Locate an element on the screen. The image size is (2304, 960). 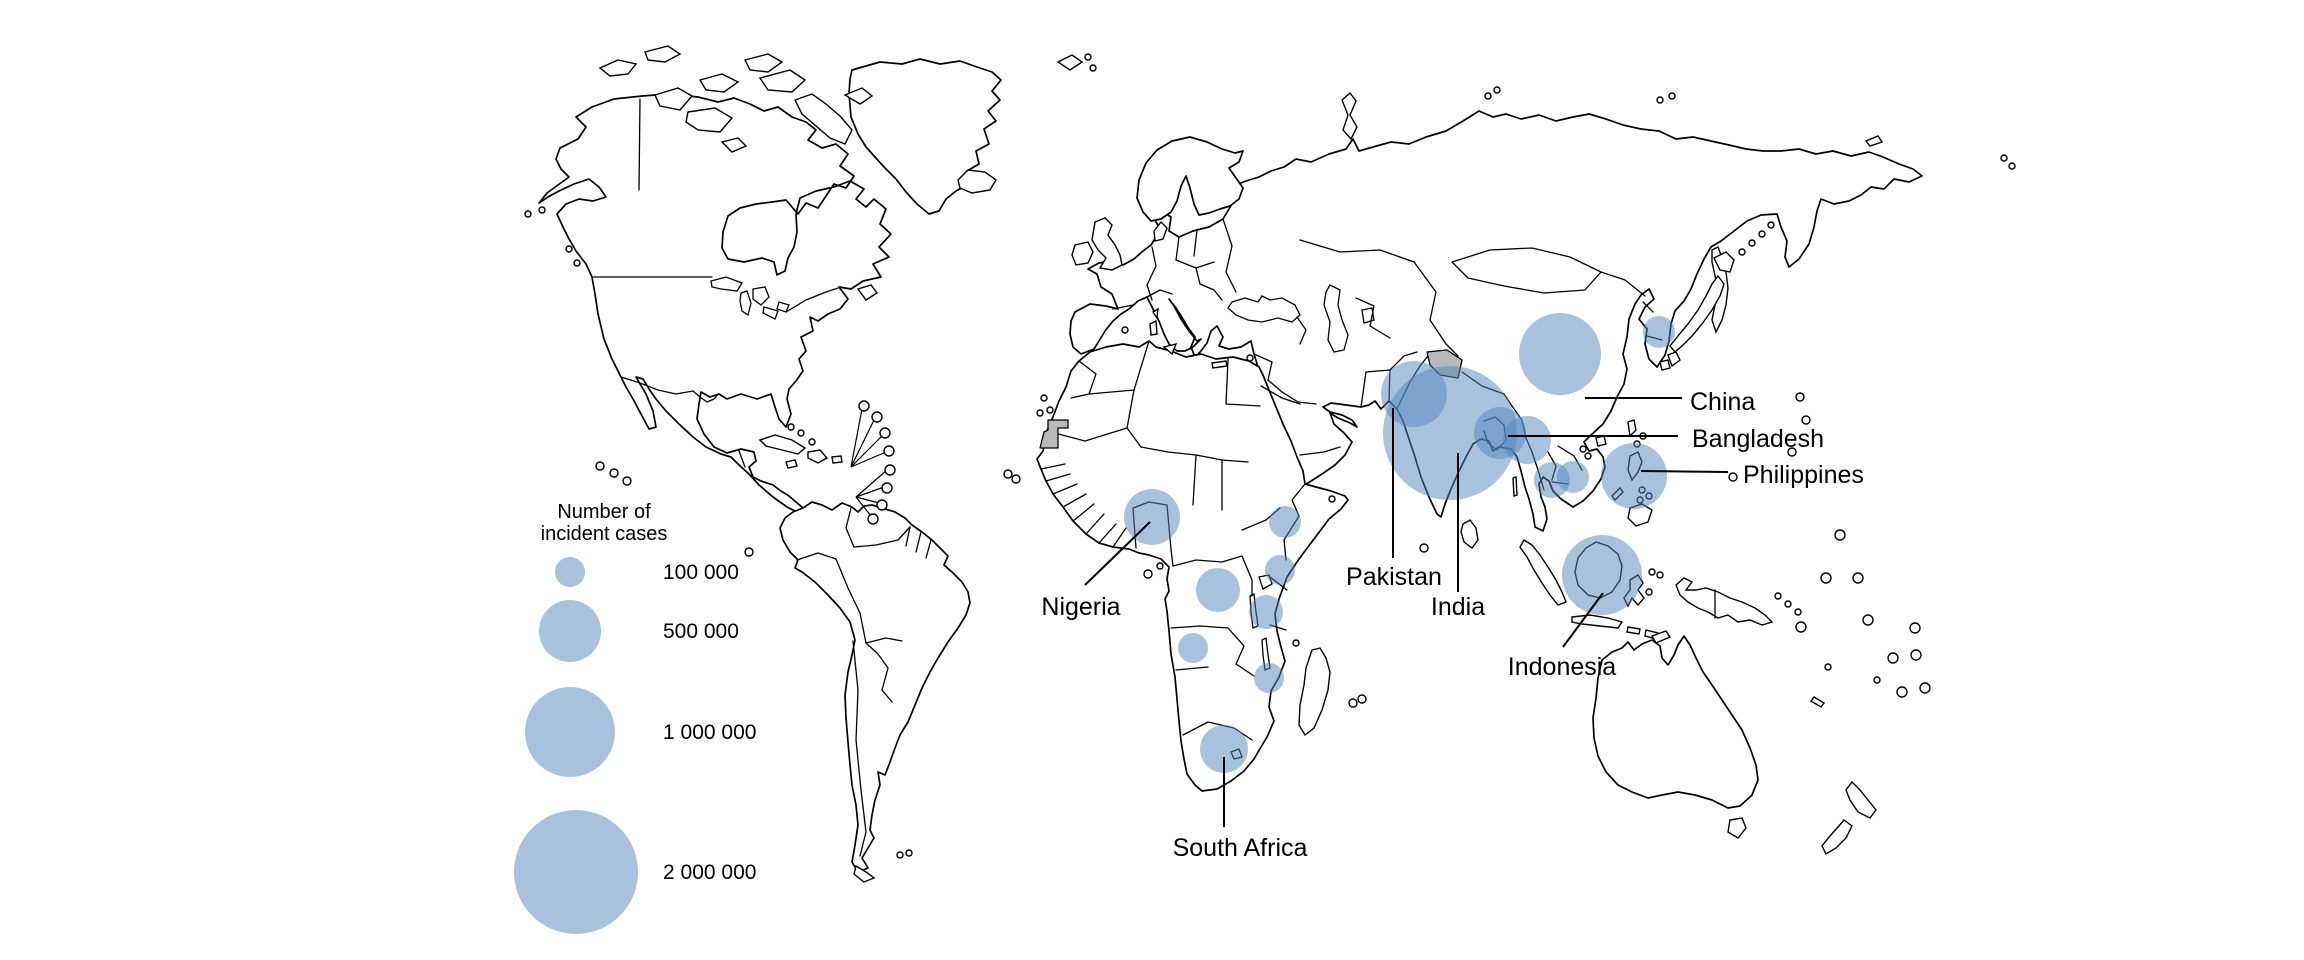
landmass-australia is located at coordinates (1675, 722).